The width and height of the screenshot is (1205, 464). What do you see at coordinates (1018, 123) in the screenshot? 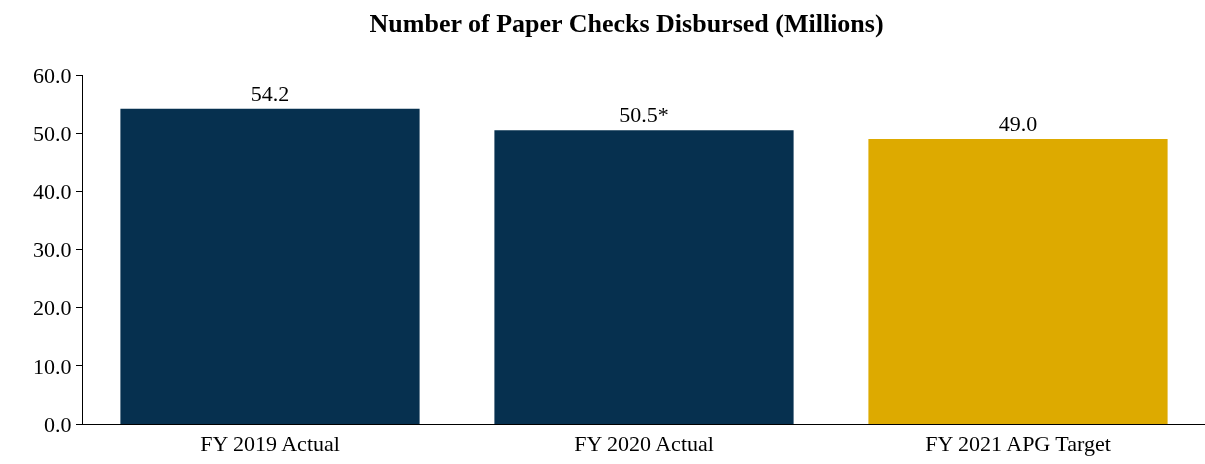
I see `data-label: 49.0` at bounding box center [1018, 123].